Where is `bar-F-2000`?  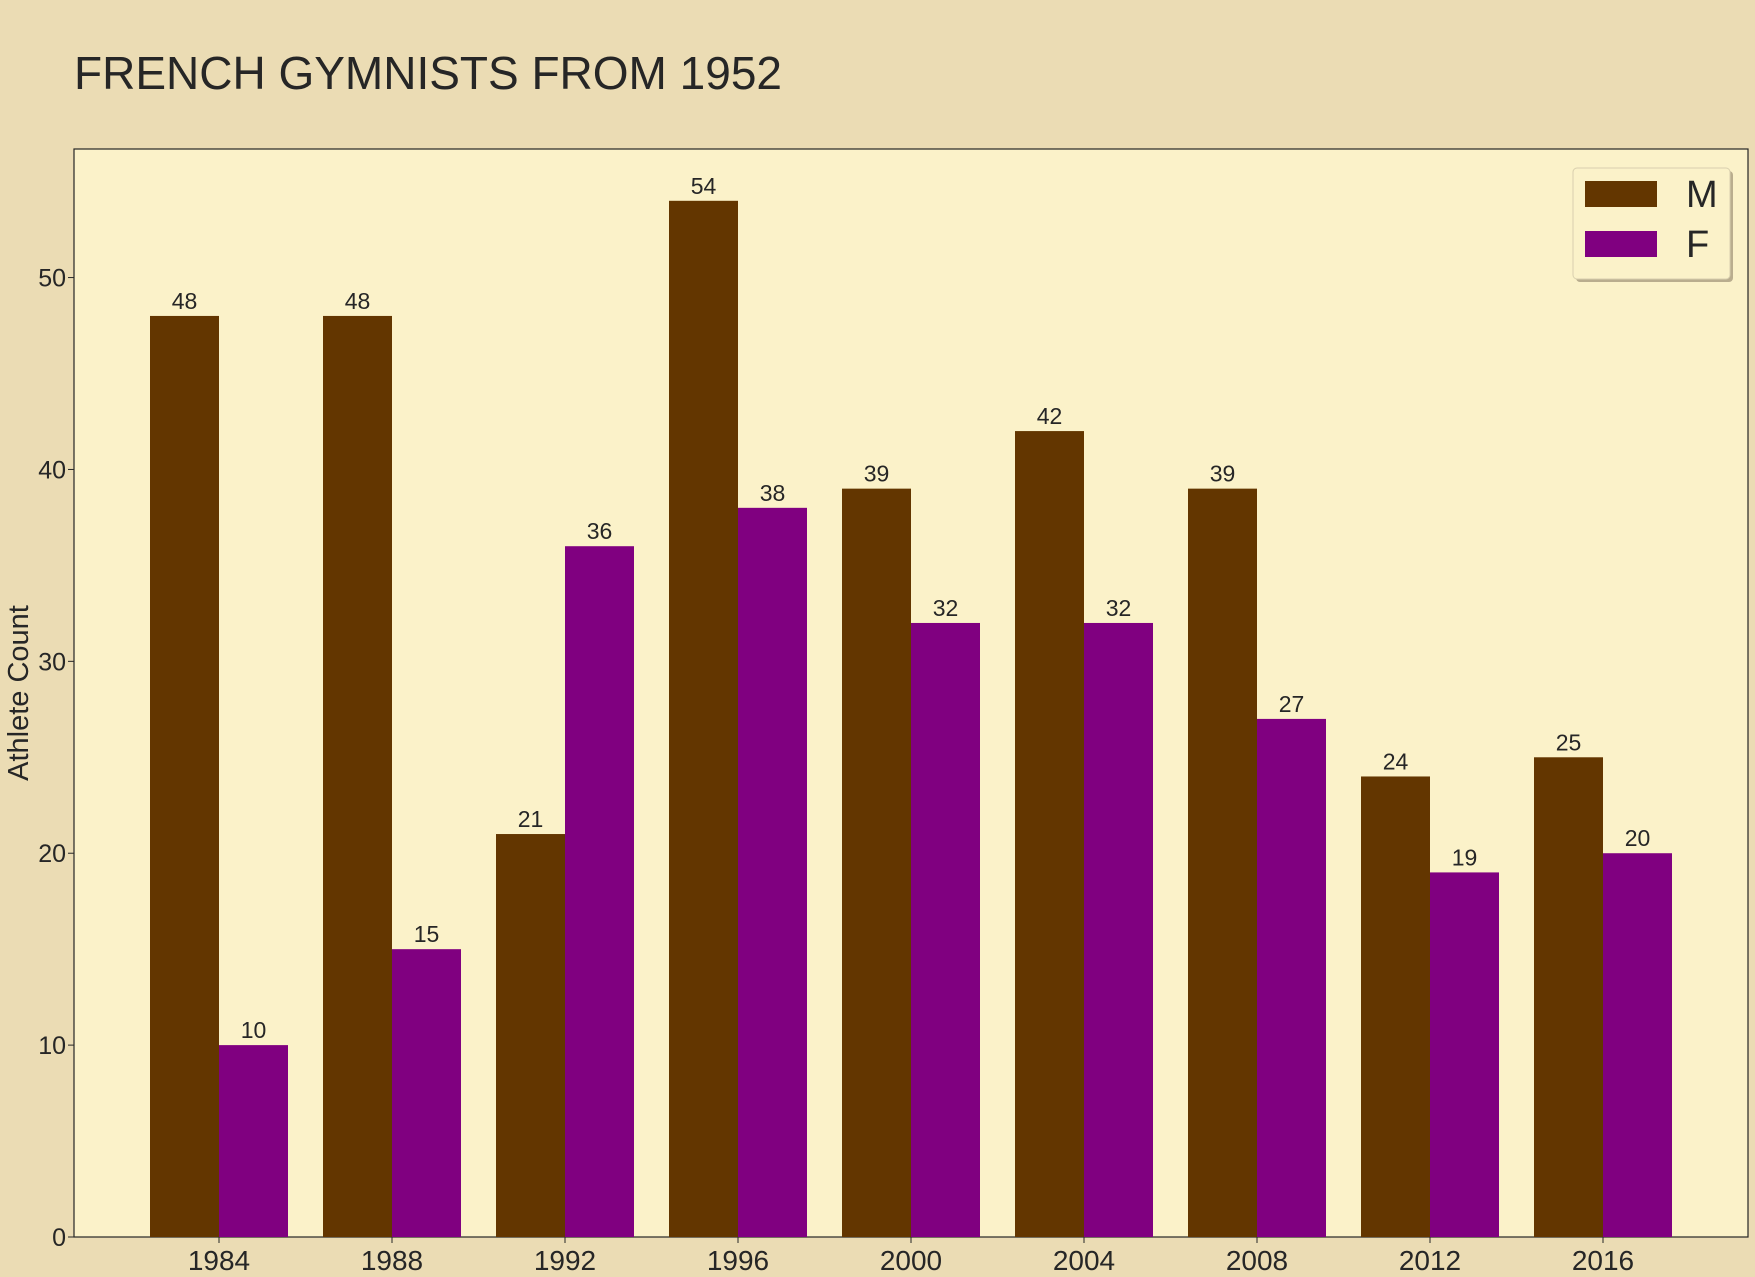
bar-F-2000 is located at coordinates (945, 929).